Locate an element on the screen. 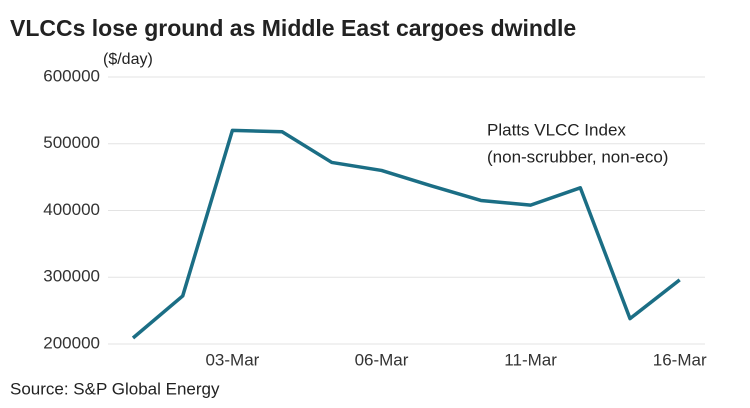  y-tick-label: 200000 is located at coordinates (71, 342).